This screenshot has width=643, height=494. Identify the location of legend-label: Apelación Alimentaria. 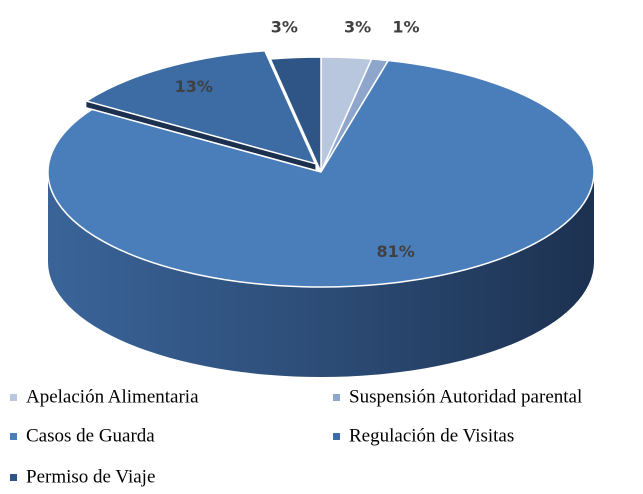
(112, 396).